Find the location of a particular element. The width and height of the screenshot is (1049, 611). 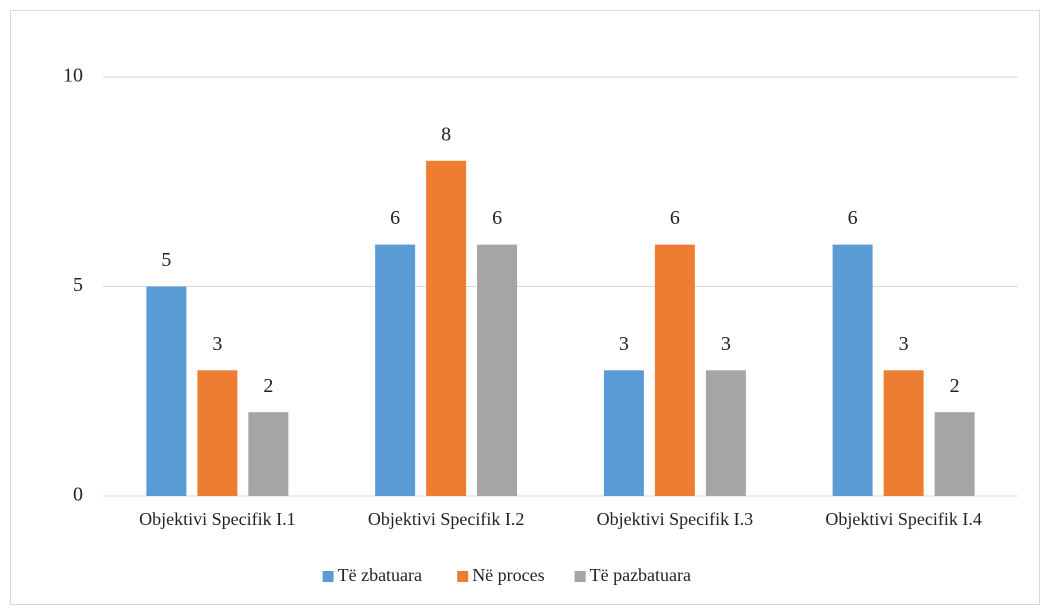

data-label: 8 is located at coordinates (446, 134).